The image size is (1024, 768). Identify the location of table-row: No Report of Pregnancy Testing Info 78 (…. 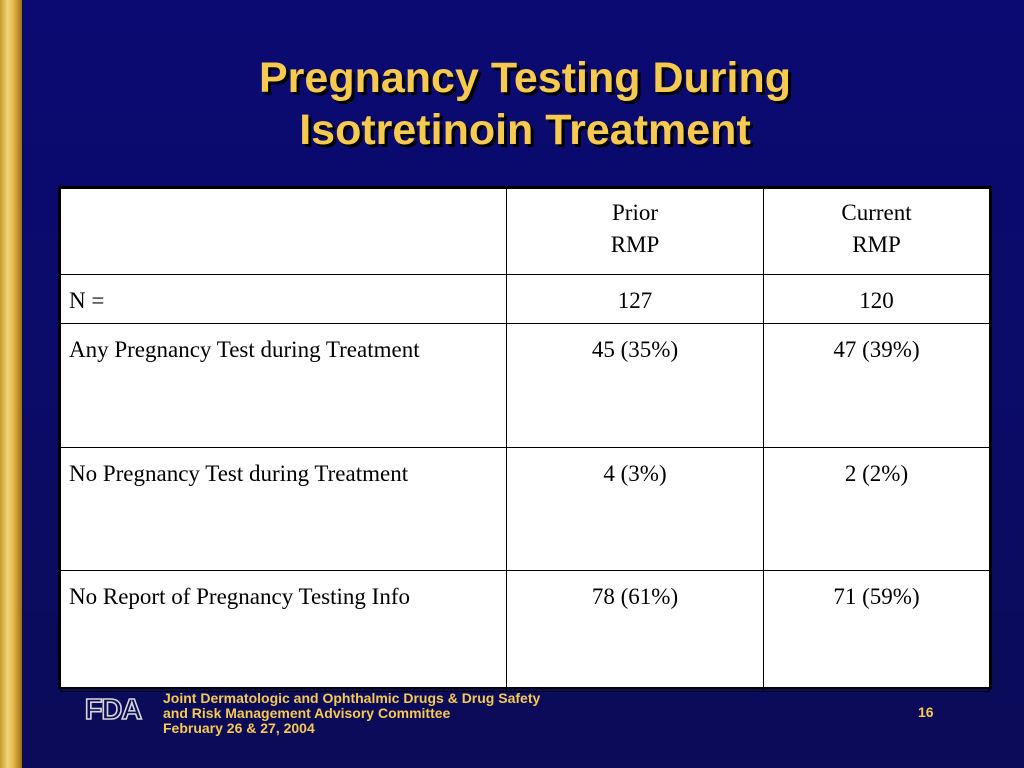
(525, 631).